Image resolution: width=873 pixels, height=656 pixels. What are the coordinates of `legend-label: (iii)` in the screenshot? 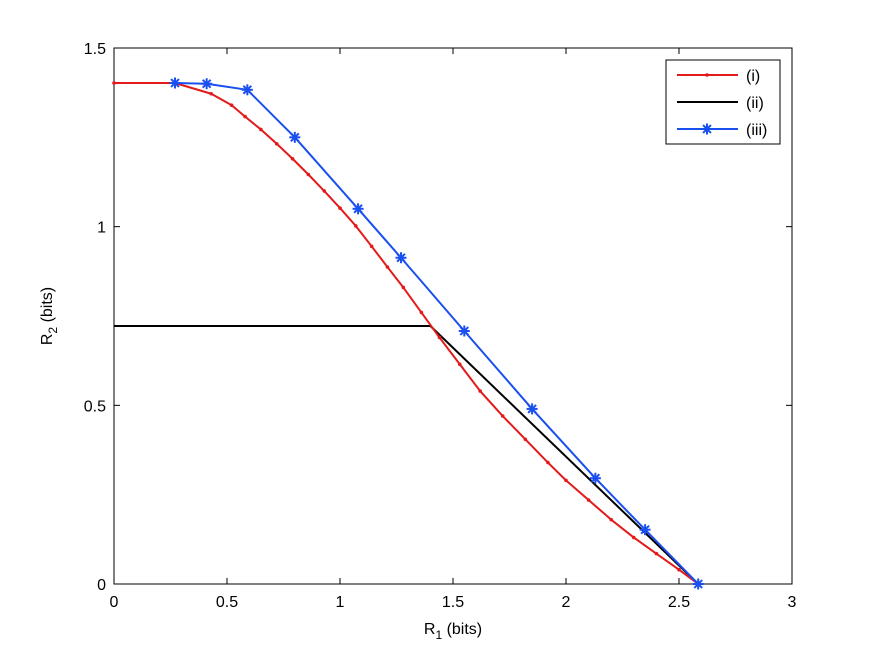 It's located at (756, 130).